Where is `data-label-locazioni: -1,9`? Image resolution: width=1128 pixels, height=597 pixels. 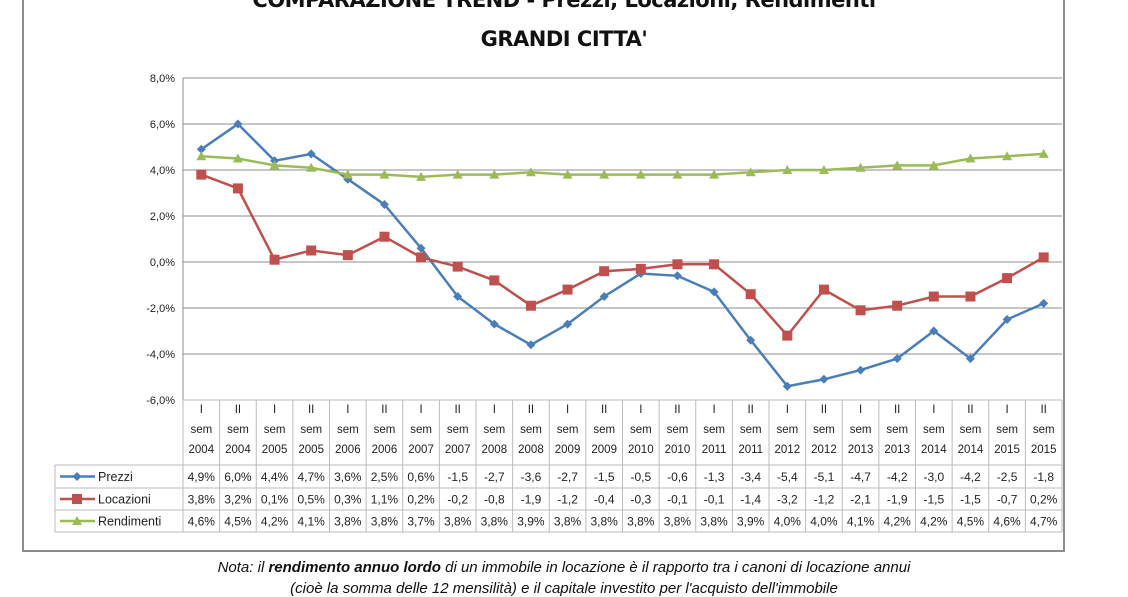 data-label-locazioni: -1,9 is located at coordinates (897, 500).